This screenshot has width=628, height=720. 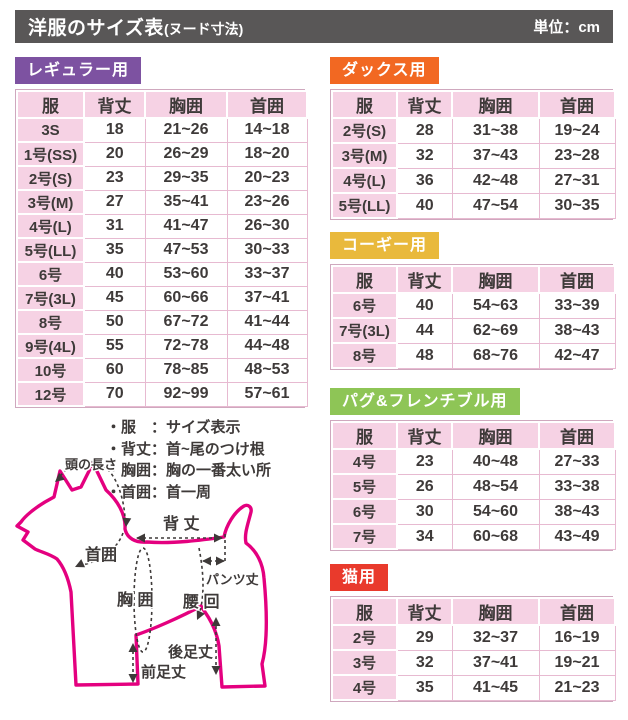 I want to click on label-waist-girth: 腰 回, so click(x=201, y=602).